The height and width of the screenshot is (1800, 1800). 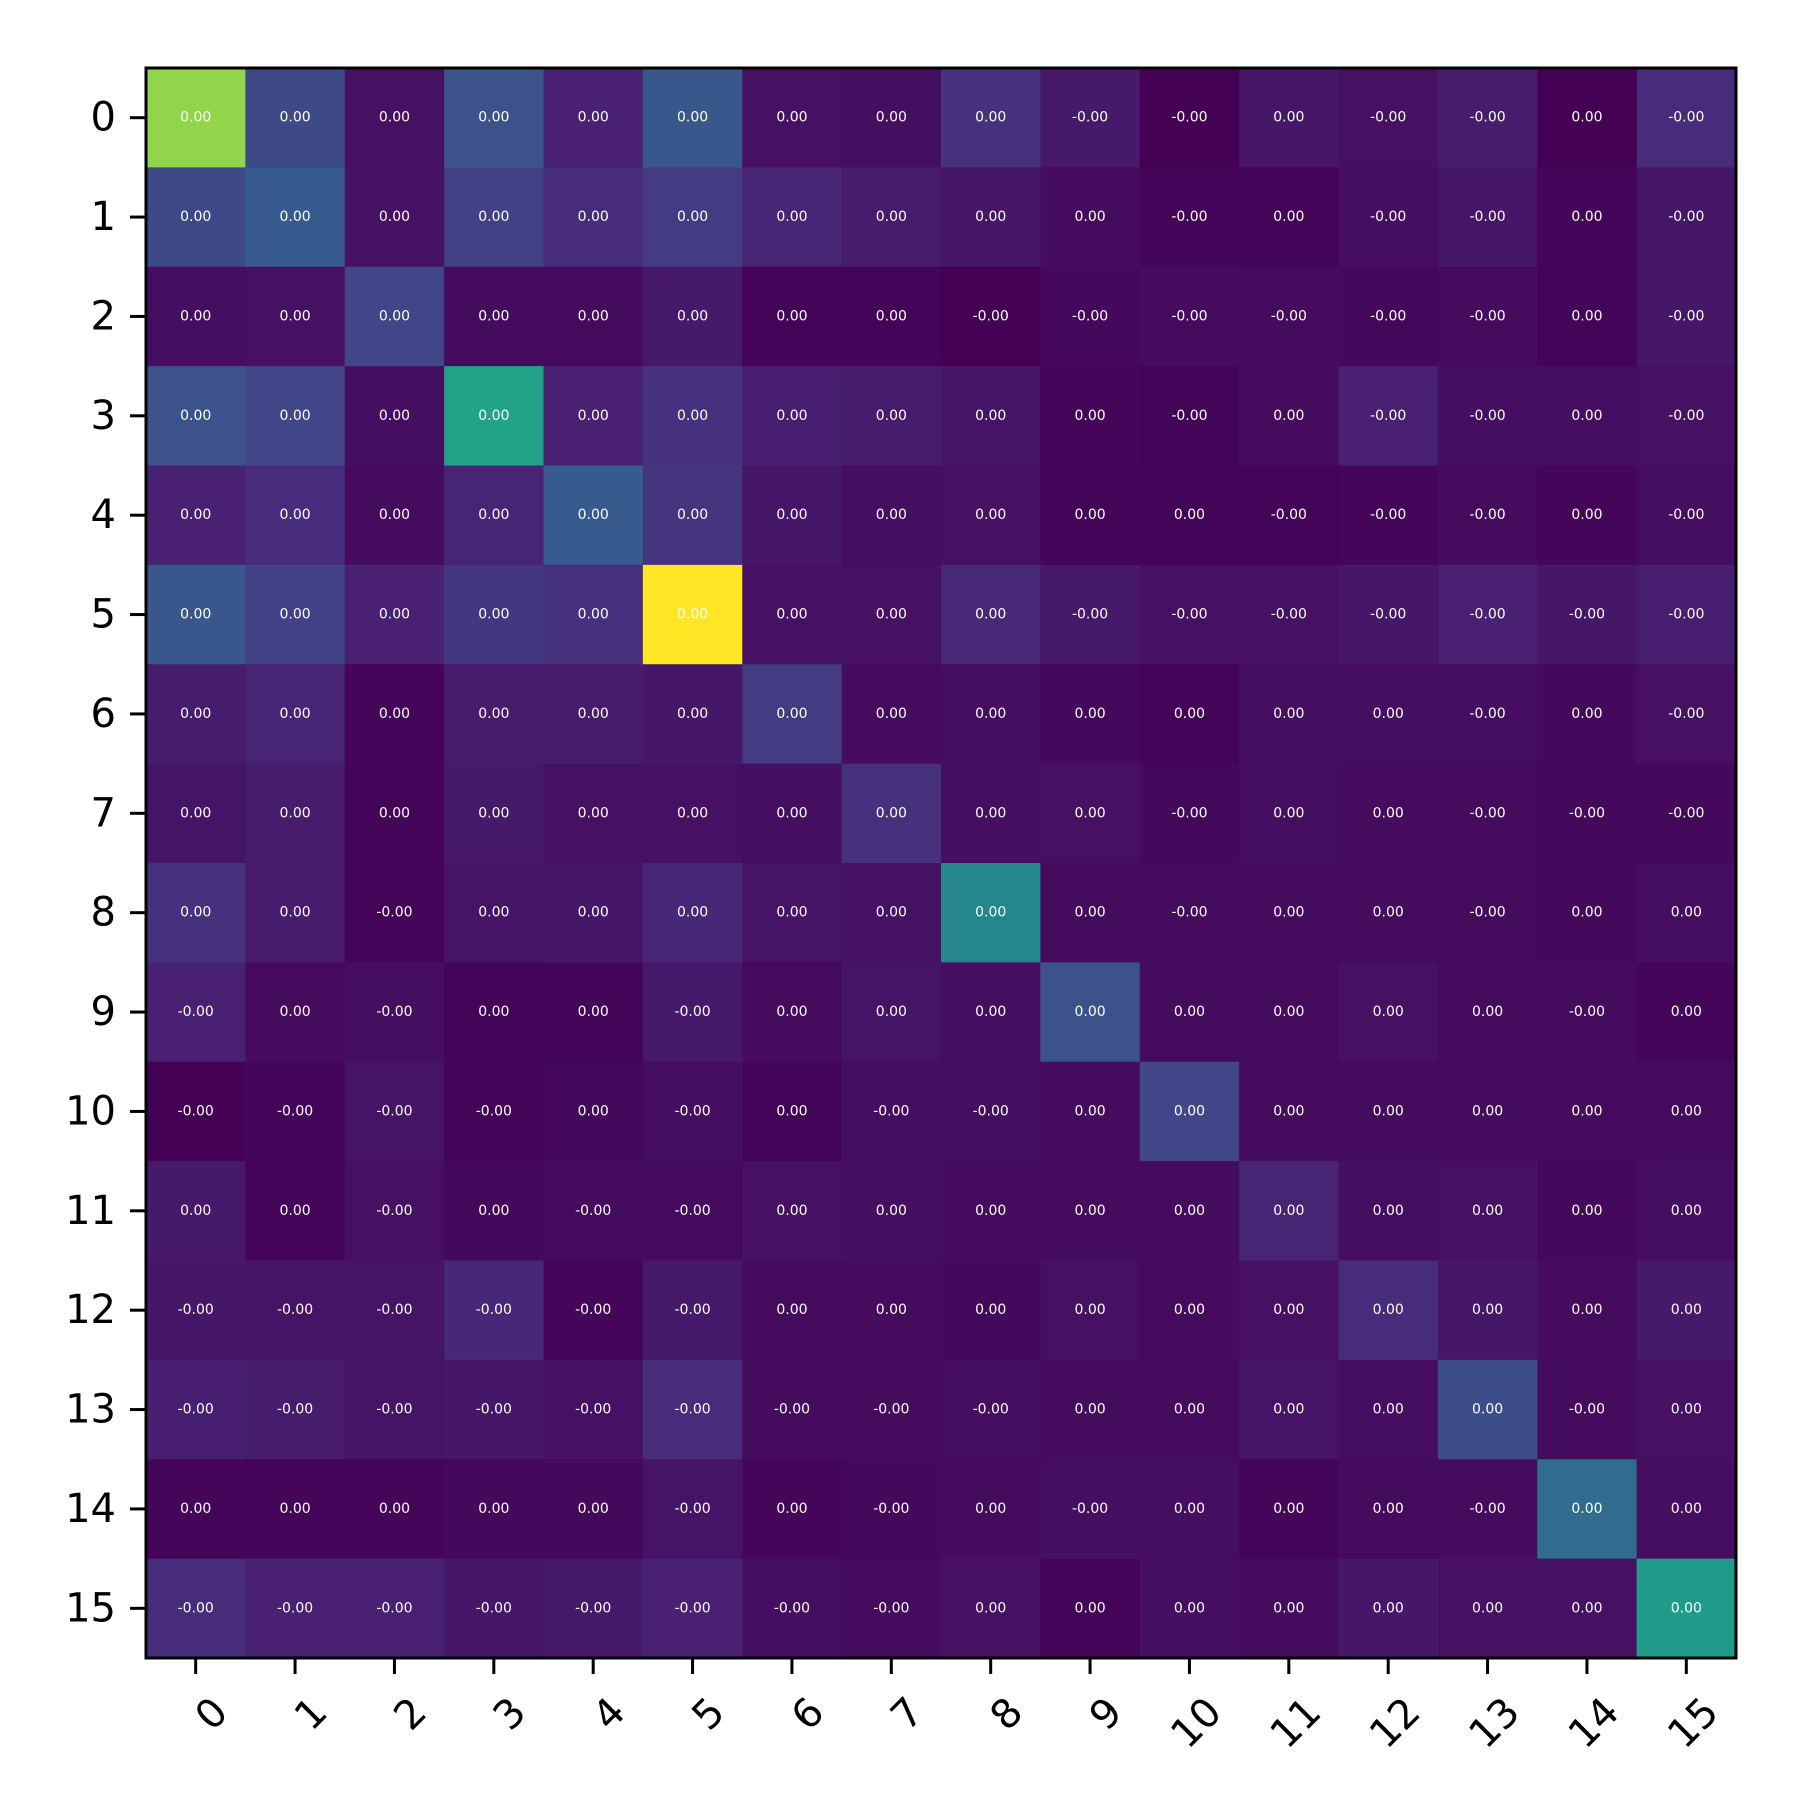 What do you see at coordinates (1487, 1310) in the screenshot?
I see `cell-label-12-13: 0.00` at bounding box center [1487, 1310].